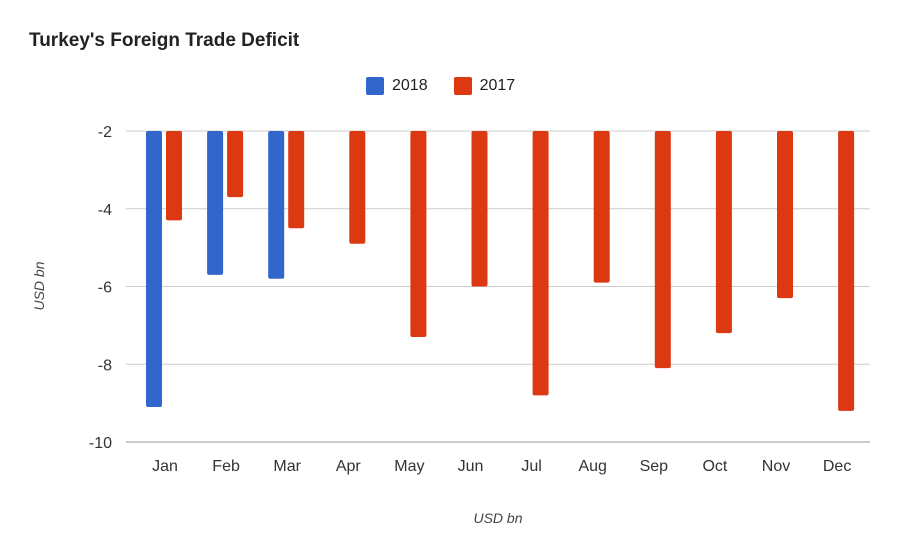 This screenshot has width=899, height=556. Describe the element at coordinates (846, 271) in the screenshot. I see `bar-2017-Dec` at that location.